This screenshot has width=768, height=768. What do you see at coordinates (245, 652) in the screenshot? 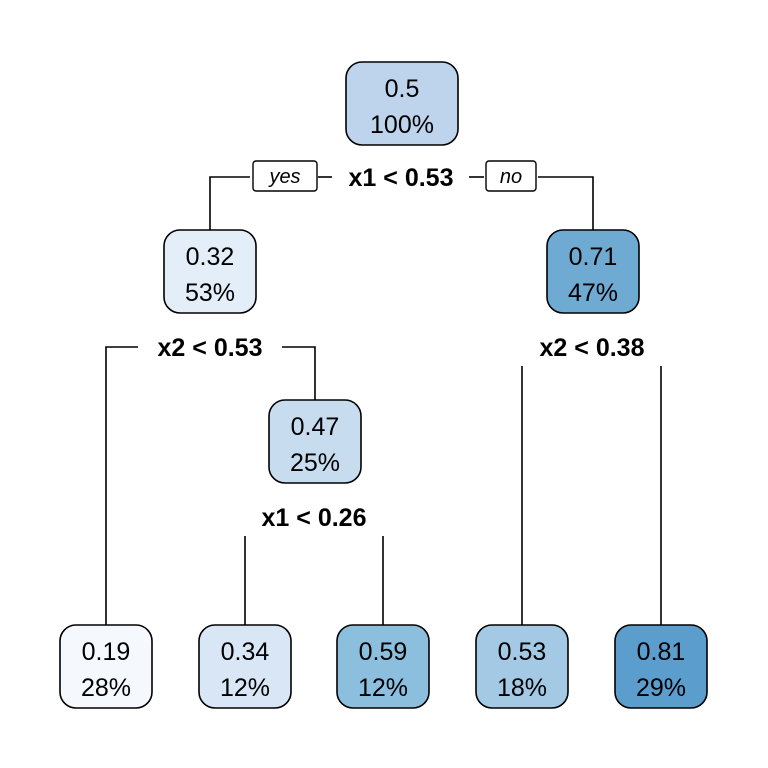
I see `node-value: 0.34` at bounding box center [245, 652].